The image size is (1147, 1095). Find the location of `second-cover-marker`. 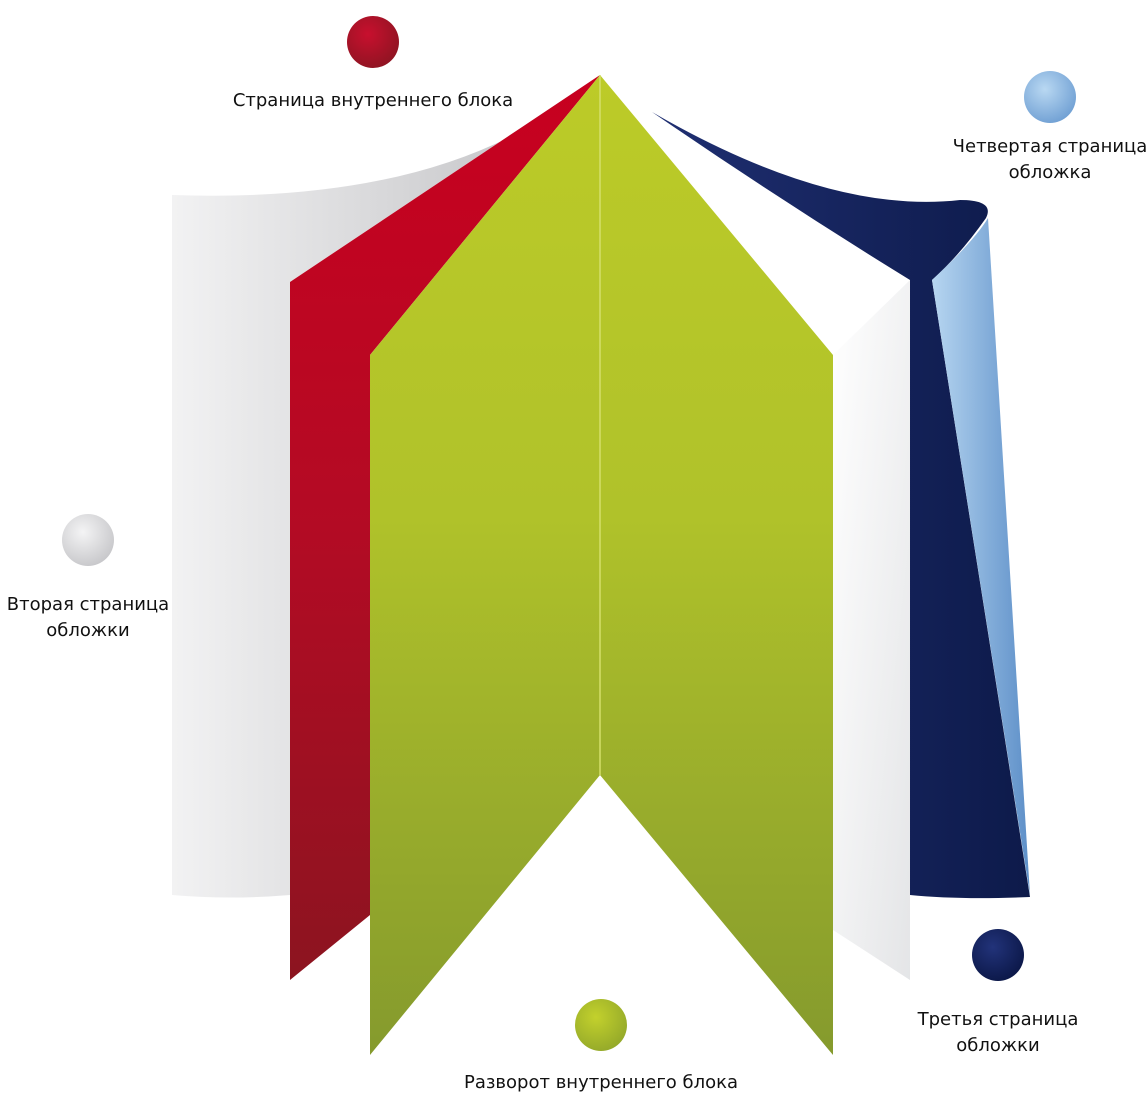

second-cover-marker is located at coordinates (88, 540).